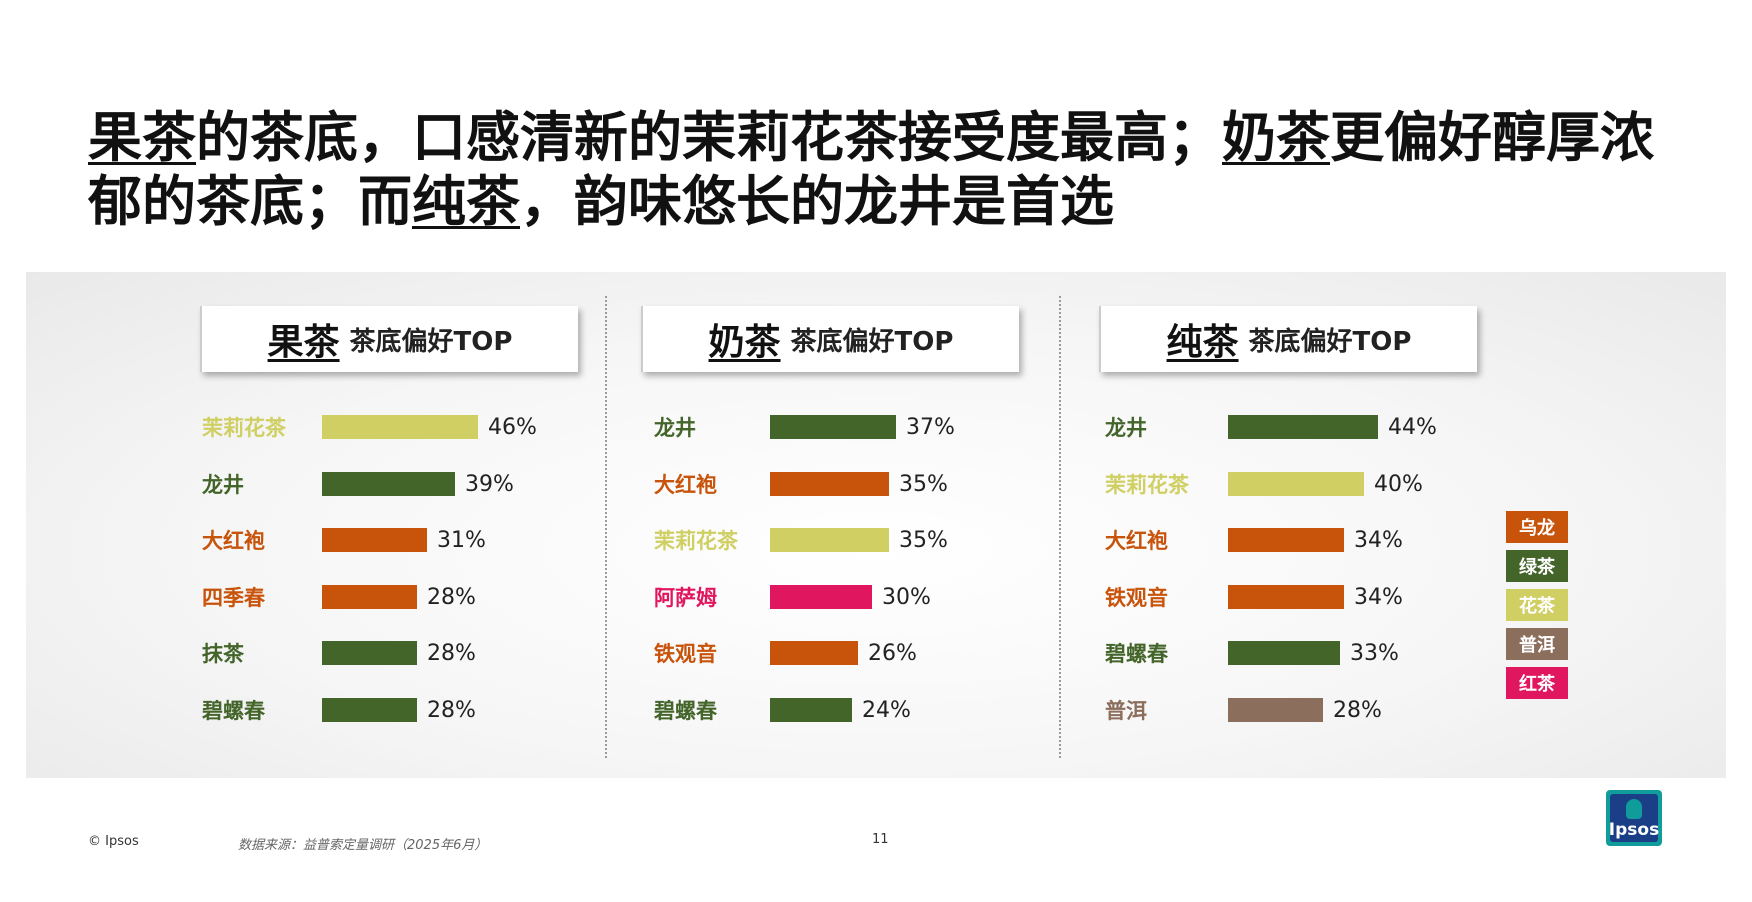  Describe the element at coordinates (1412, 427) in the screenshot. I see `value-label: 44%` at that location.